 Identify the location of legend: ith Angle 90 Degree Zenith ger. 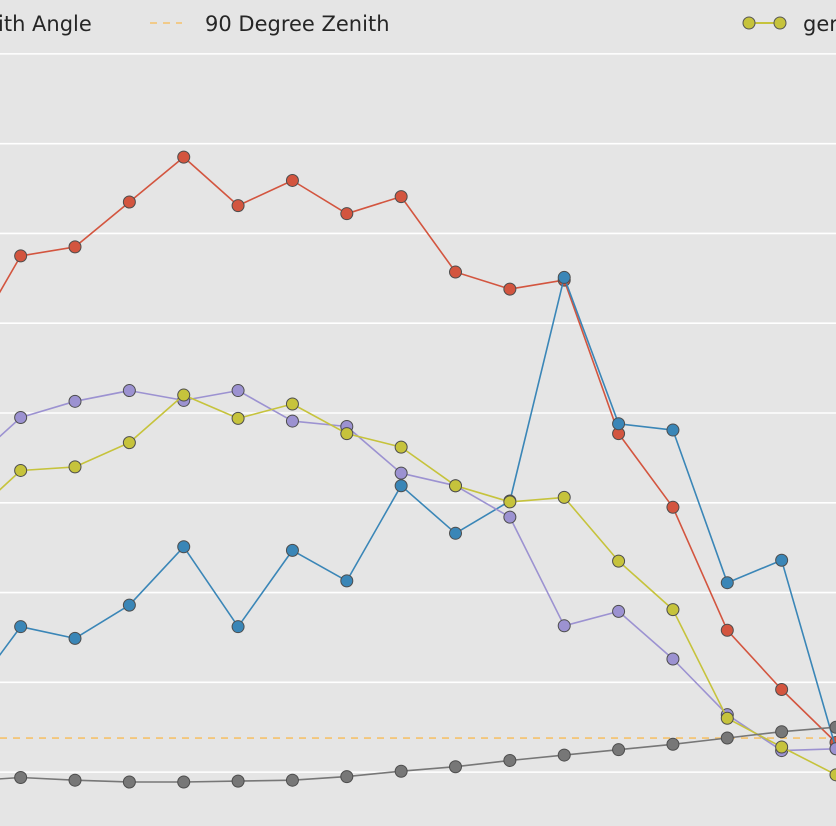
(418, 24).